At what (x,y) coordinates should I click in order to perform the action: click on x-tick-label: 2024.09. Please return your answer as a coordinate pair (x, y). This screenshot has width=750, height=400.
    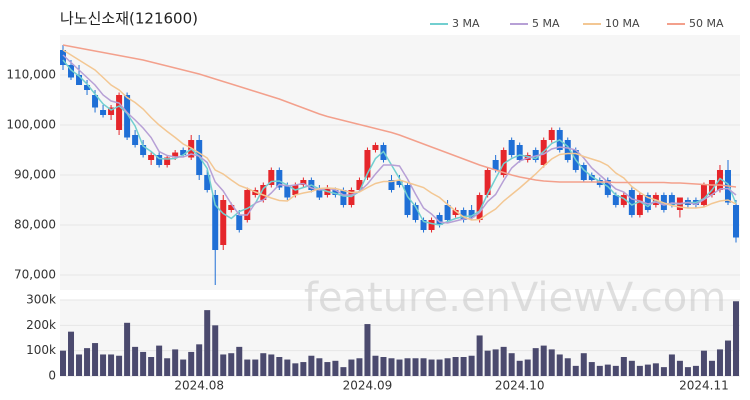
    Looking at the image, I should click on (368, 386).